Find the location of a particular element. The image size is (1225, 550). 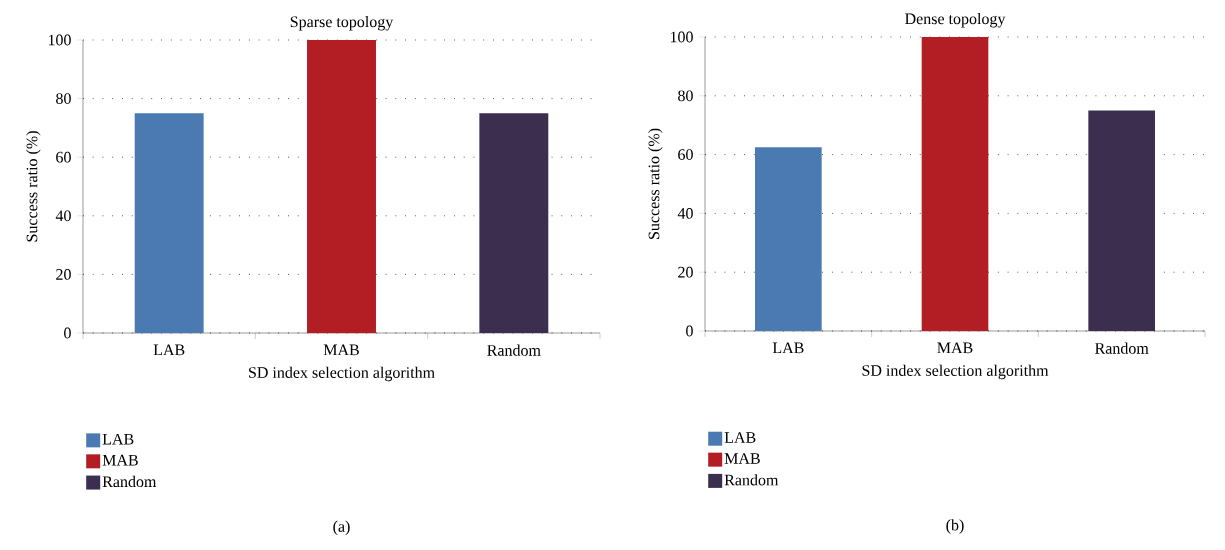

chart-title: Dense topology is located at coordinates (955, 20).